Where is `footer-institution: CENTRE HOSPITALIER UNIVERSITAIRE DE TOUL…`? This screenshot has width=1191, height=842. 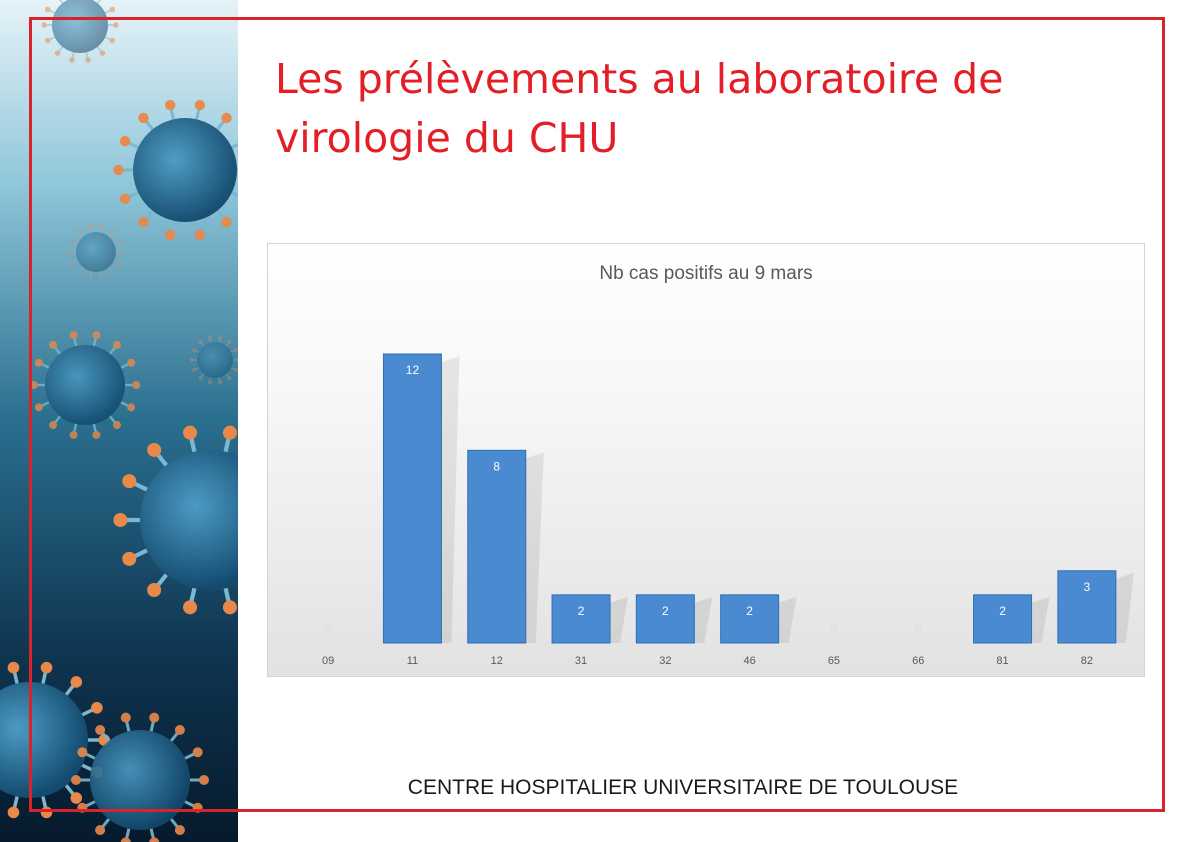
footer-institution: CENTRE HOSPITALIER UNIVERSITAIRE DE TOUL… is located at coordinates (683, 787).